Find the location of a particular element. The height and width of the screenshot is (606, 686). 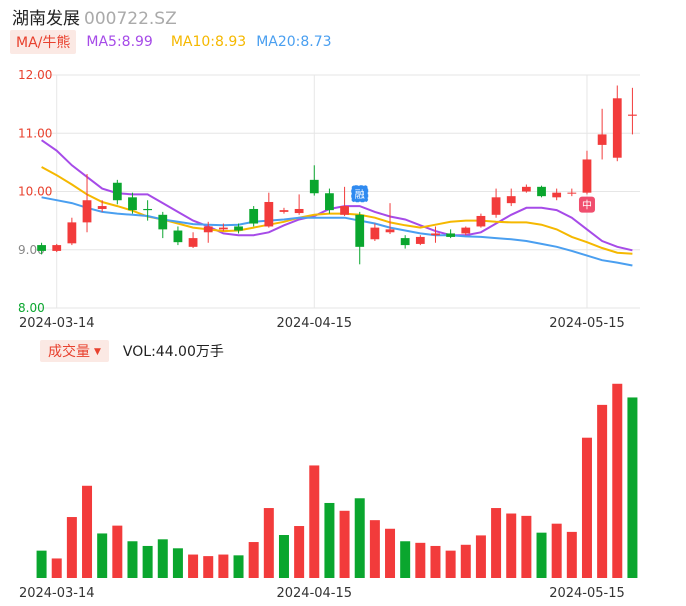

winning-lot-badge-label: 中 is located at coordinates (587, 205).